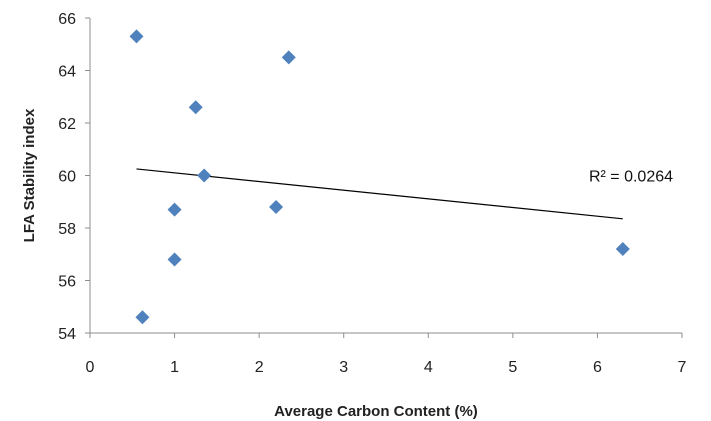  I want to click on x-axis-title: Average Carbon Content (%), so click(376, 411).